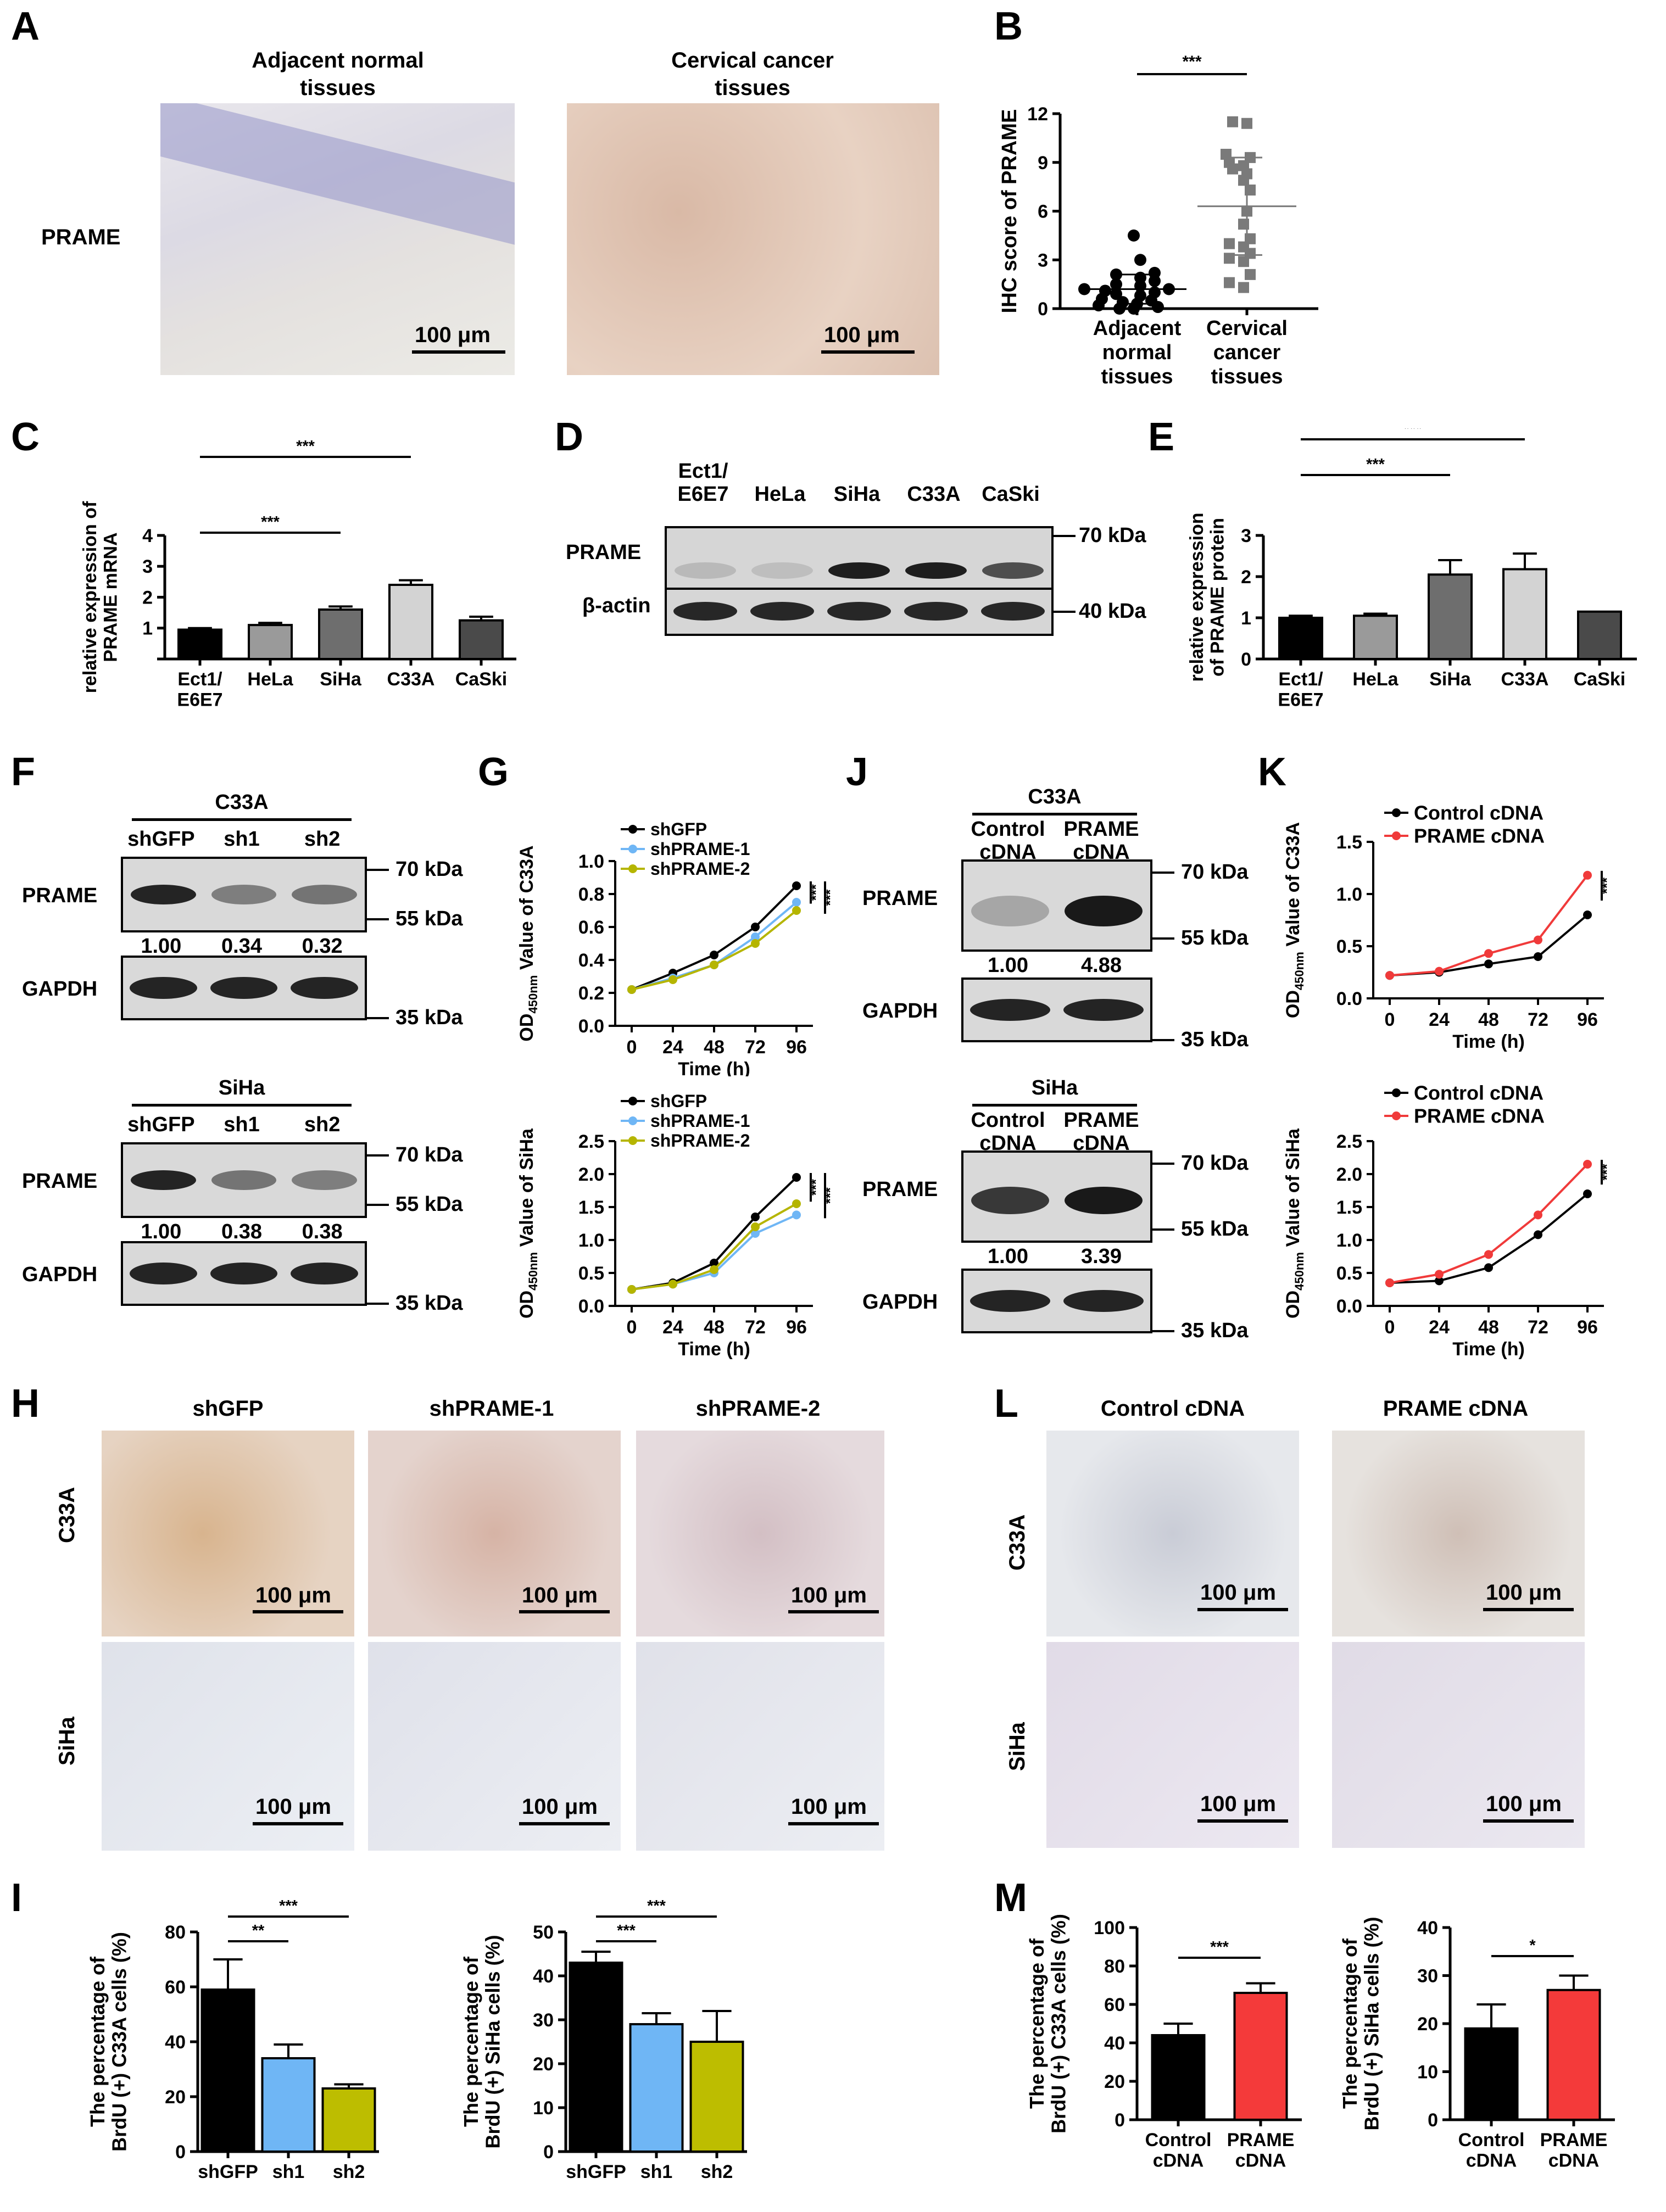 This screenshot has width=1666, height=2212. Describe the element at coordinates (753, 239) in the screenshot. I see `micrograph-a-cancer` at that location.